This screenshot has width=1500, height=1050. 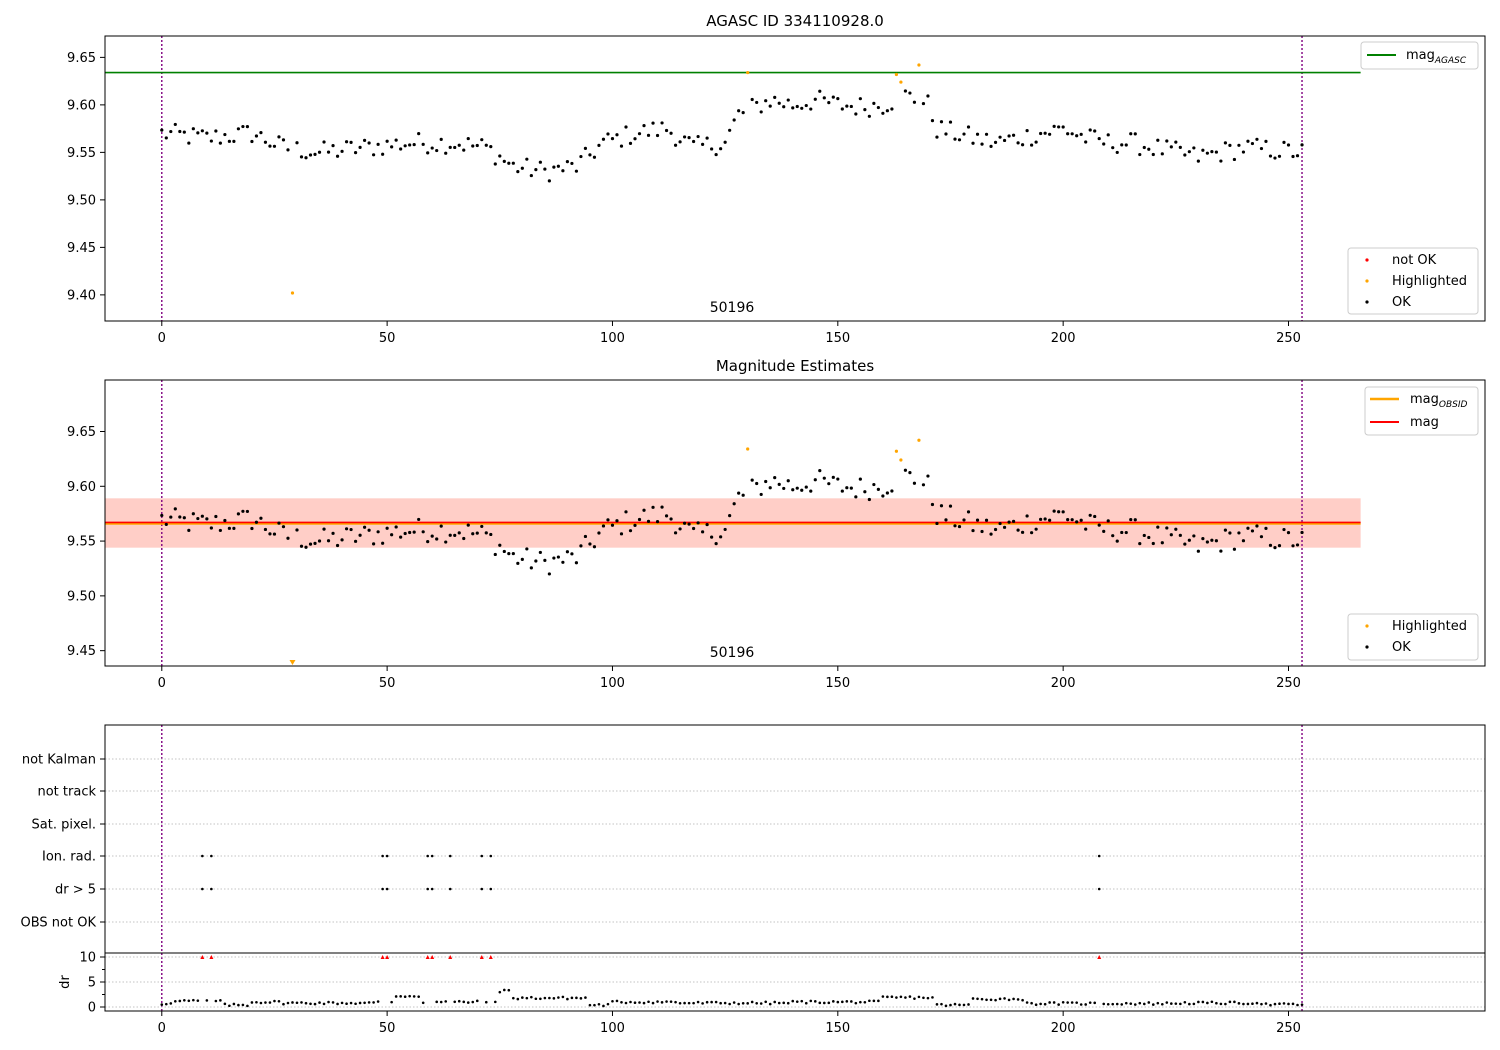 What do you see at coordinates (162, 338) in the screenshot?
I see `x-tick-label: 0` at bounding box center [162, 338].